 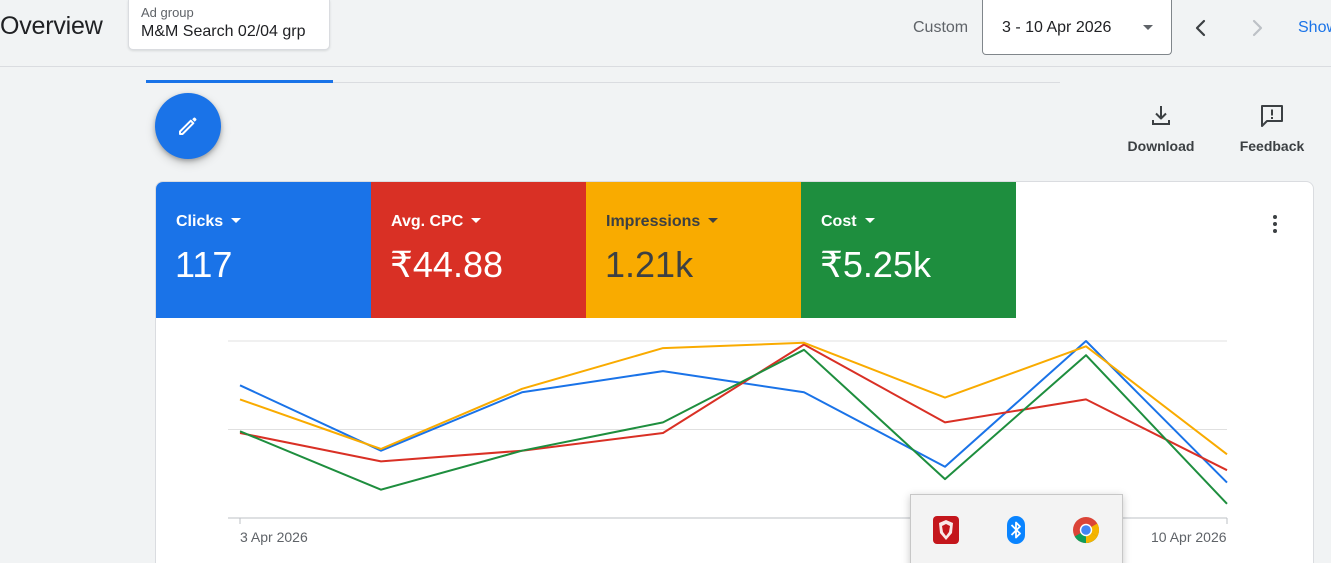 I want to click on bluetooth-icon, so click(x=1016, y=530).